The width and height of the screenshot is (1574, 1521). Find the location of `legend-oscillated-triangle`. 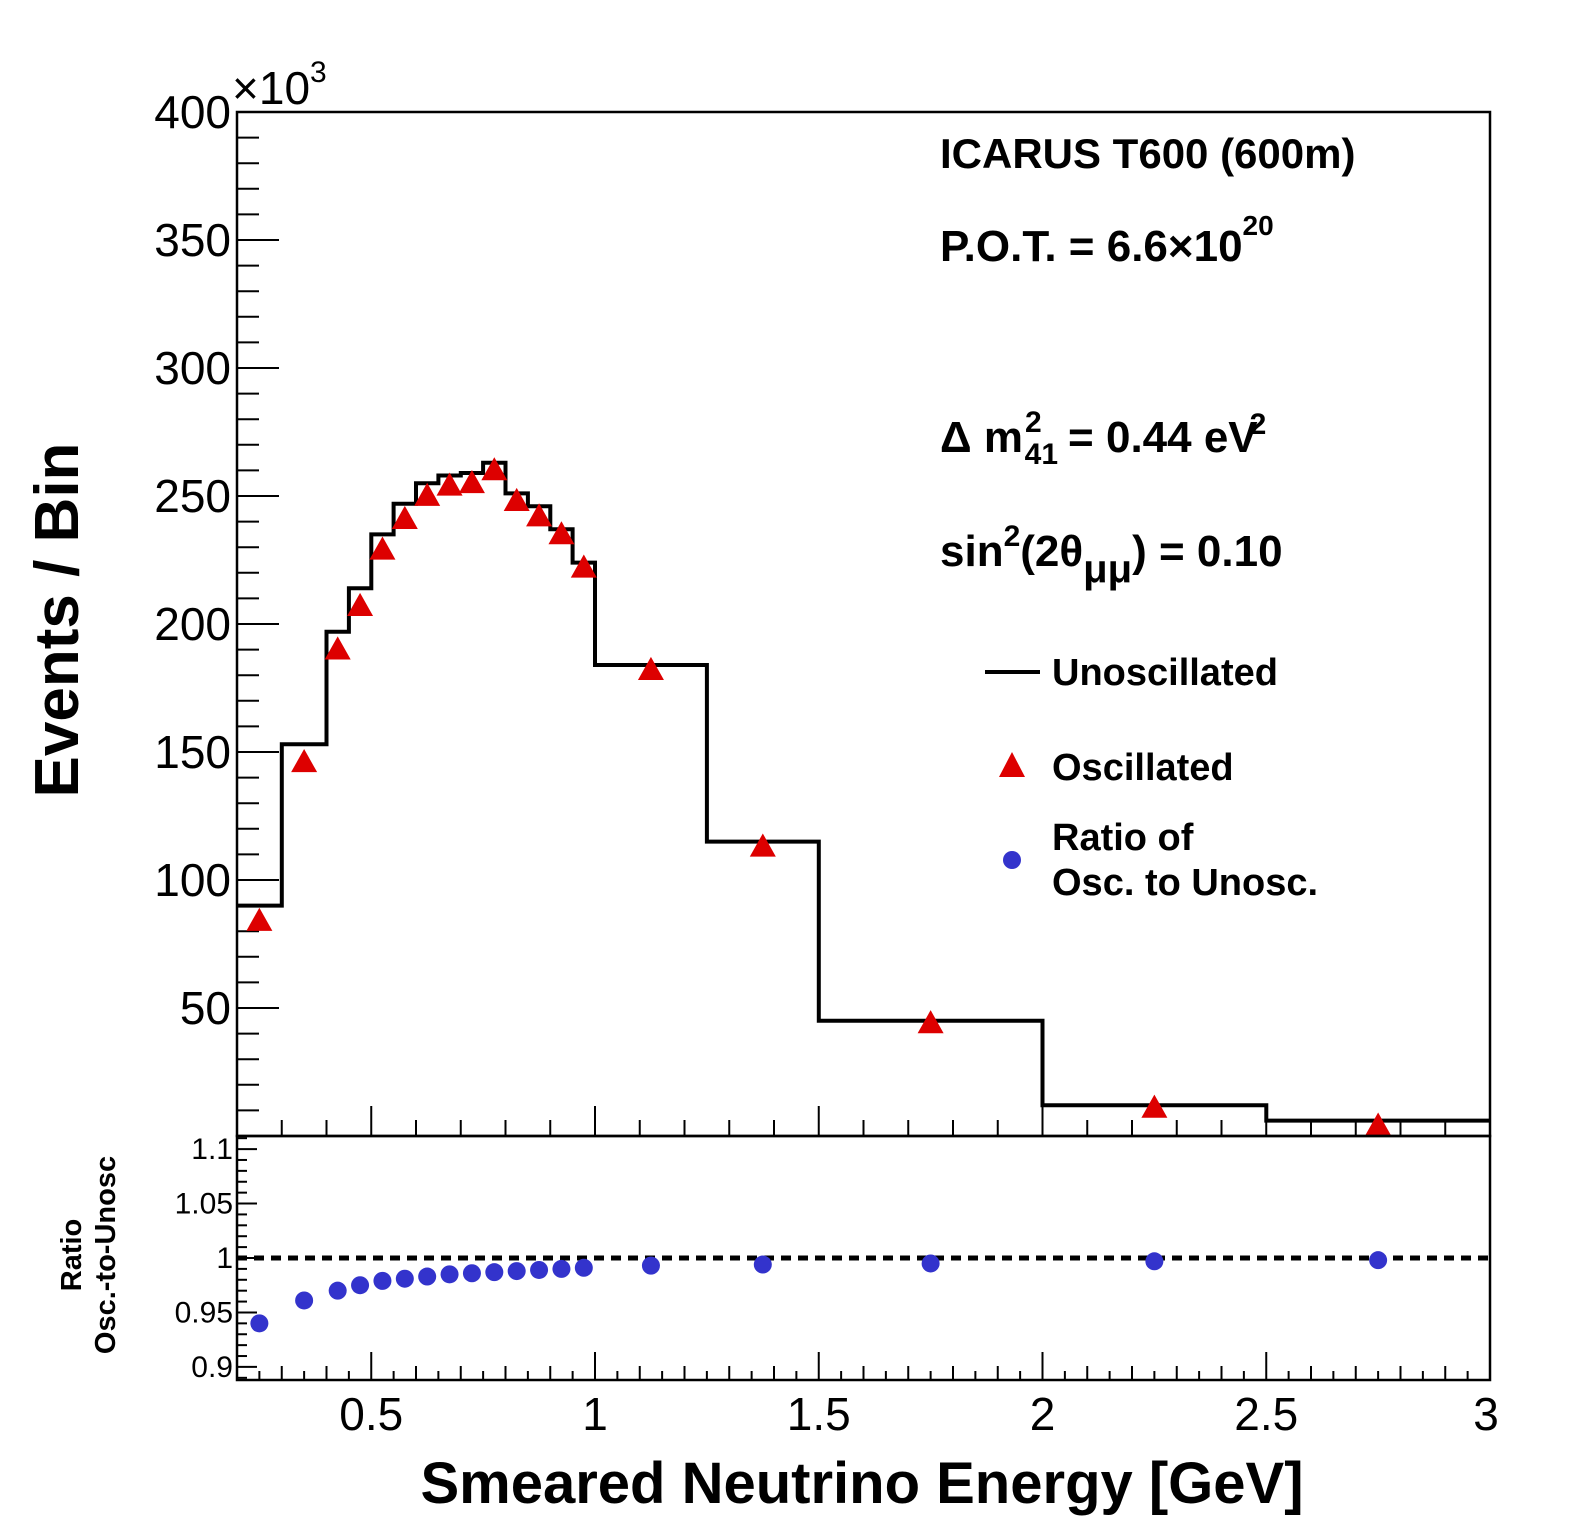

legend-oscillated-triangle is located at coordinates (1012, 764).